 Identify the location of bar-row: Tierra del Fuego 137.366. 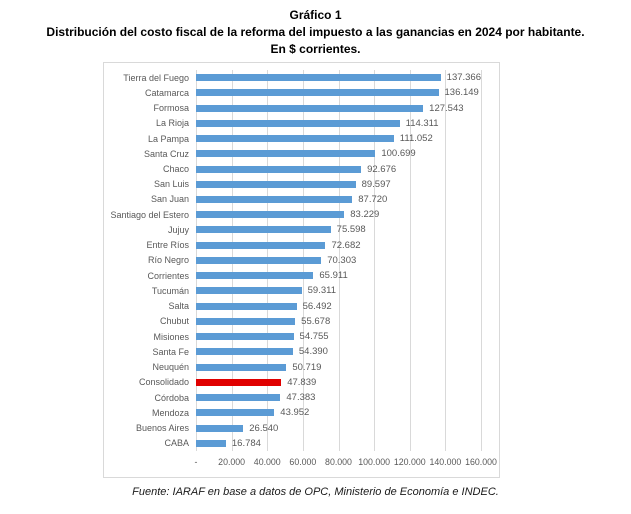
(301, 77).